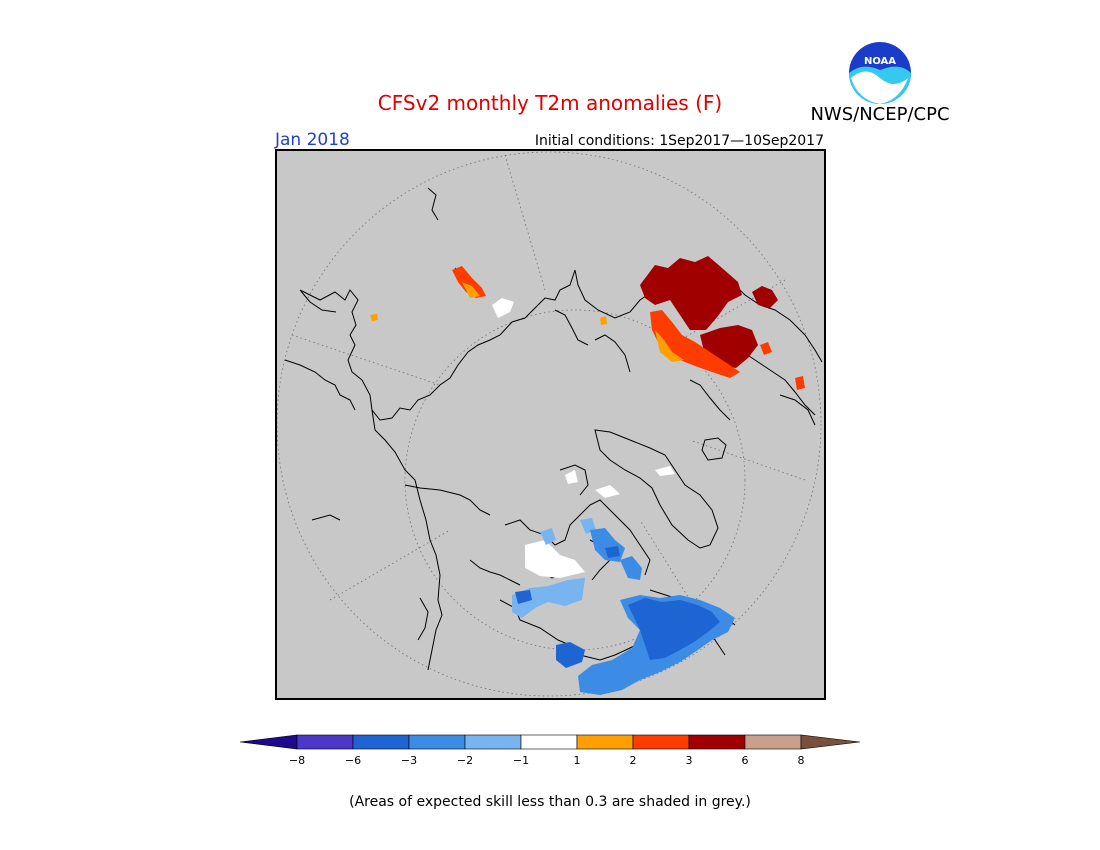 This screenshot has width=1100, height=850. I want to click on colorbar-tick-label: 6, so click(745, 760).